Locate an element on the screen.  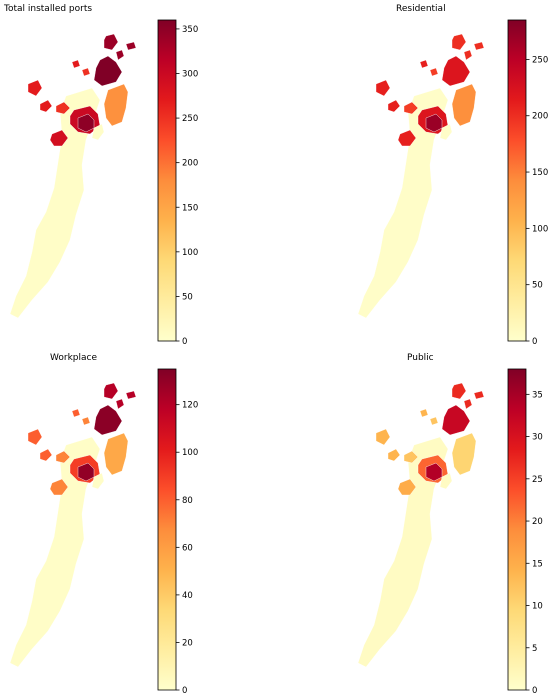
colorbar-tick-label: 15 is located at coordinates (537, 564).